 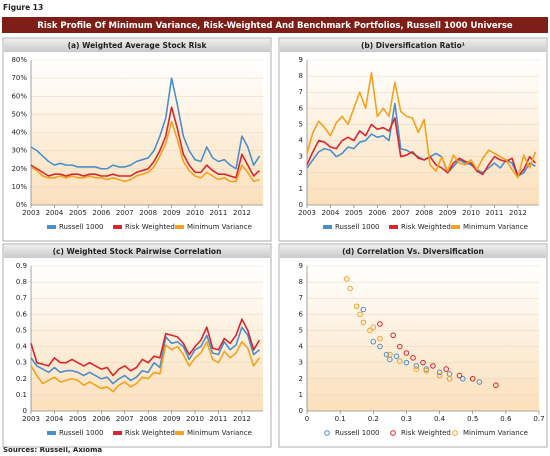 What do you see at coordinates (275, 25) in the screenshot?
I see `title-bar` at bounding box center [275, 25].